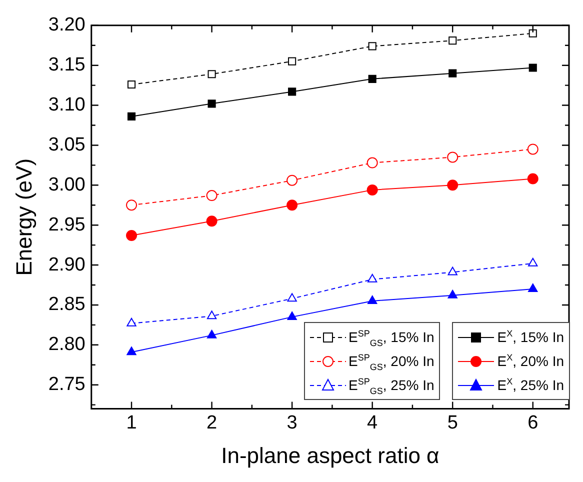  What do you see at coordinates (67, 185) in the screenshot?
I see `y-tick-label: 3.00` at bounding box center [67, 185].